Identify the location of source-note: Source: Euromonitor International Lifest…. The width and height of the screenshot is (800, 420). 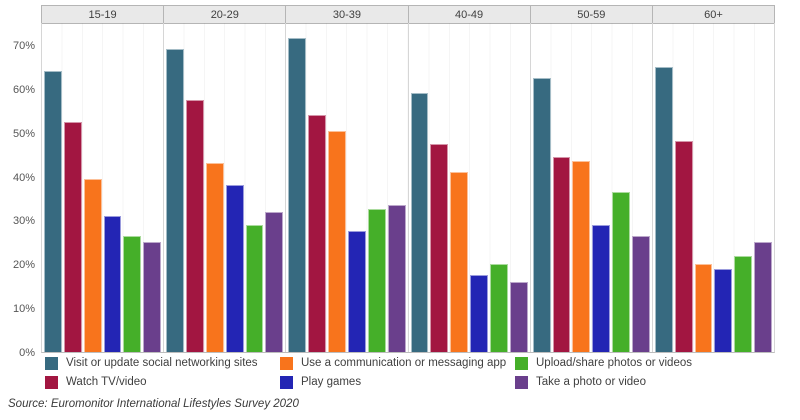
(153, 404).